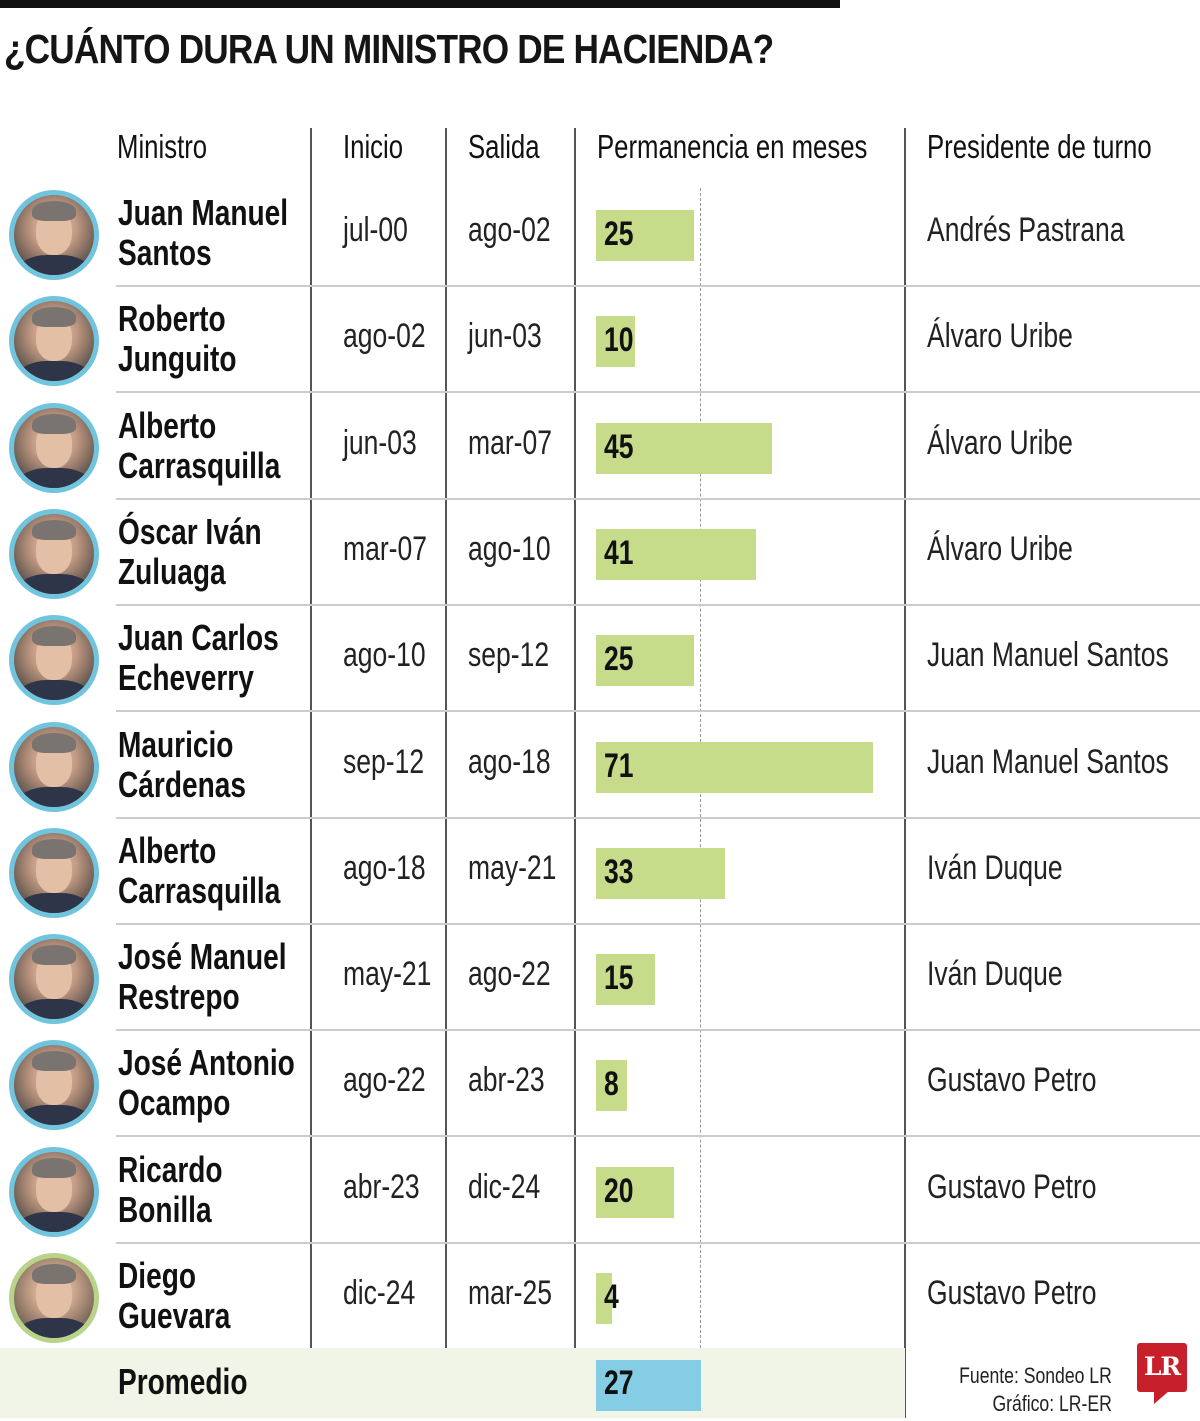 This screenshot has width=1200, height=1421. I want to click on tenure-value: 8, so click(611, 1084).